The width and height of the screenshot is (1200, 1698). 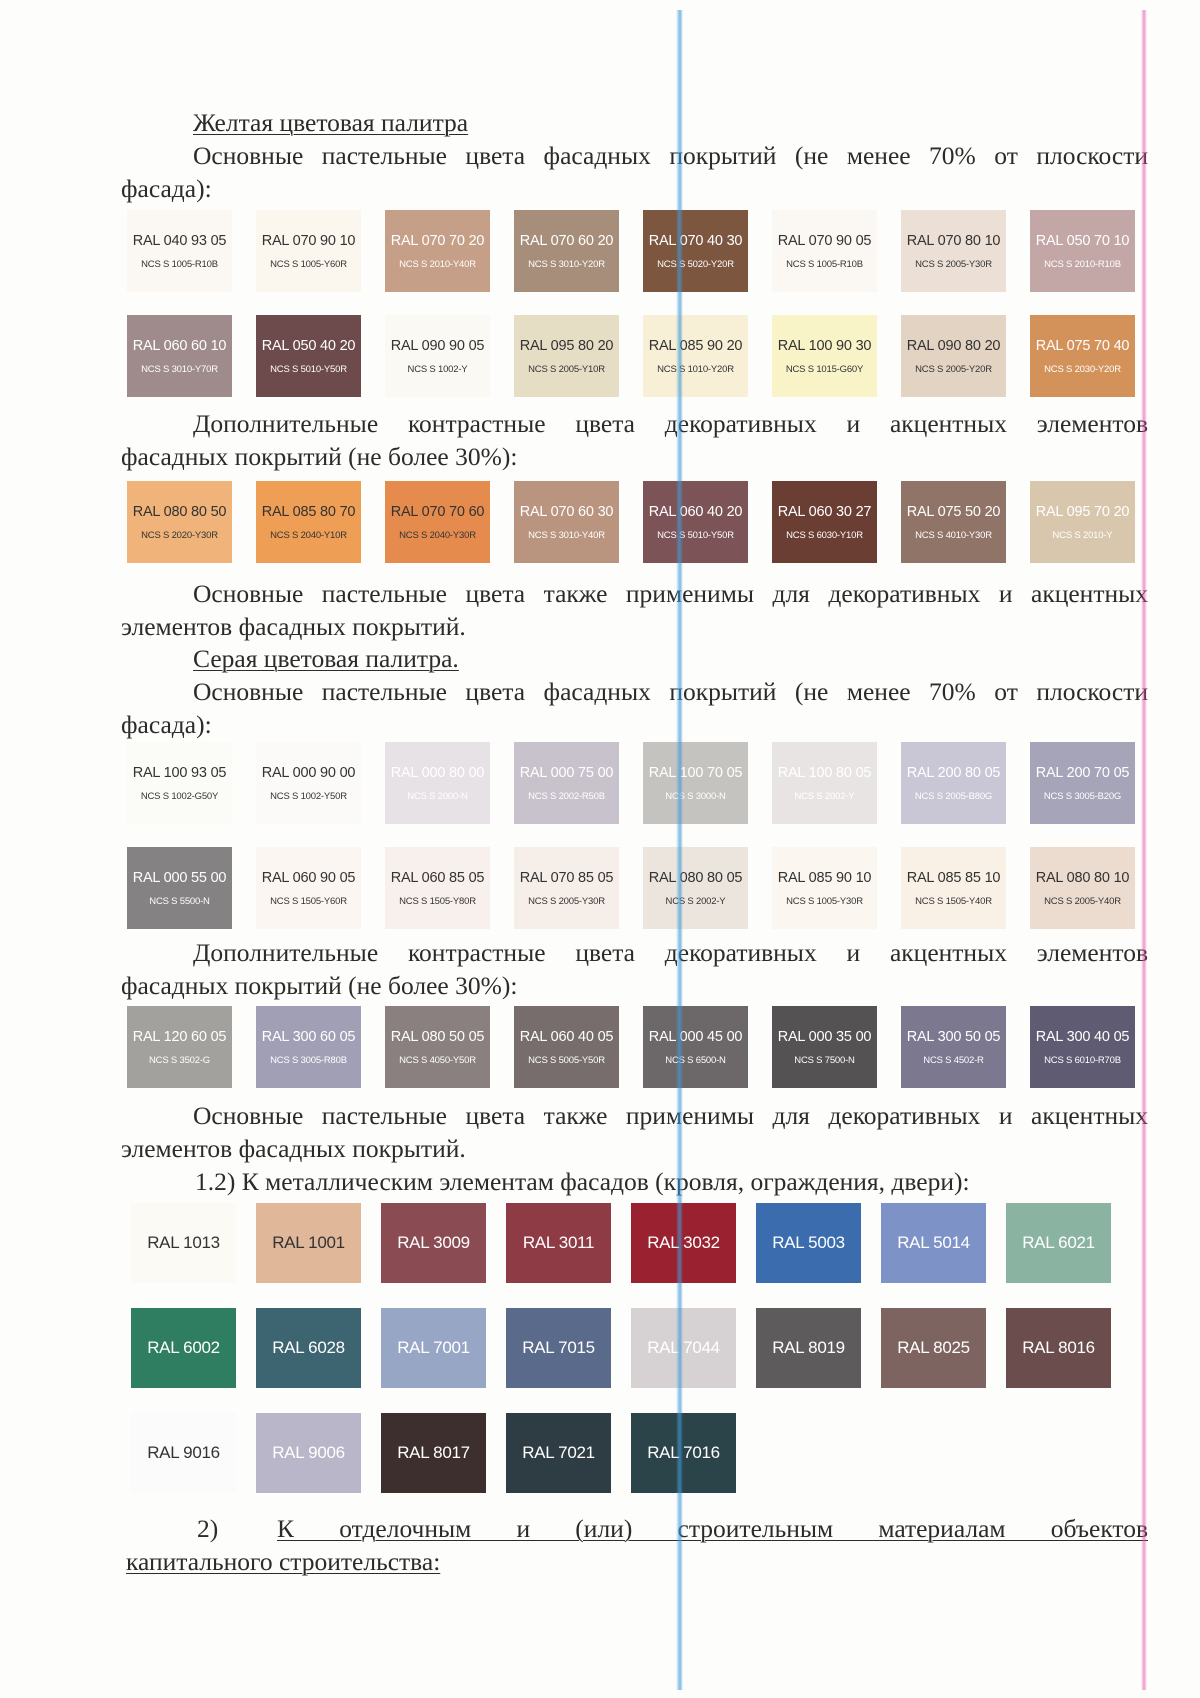 What do you see at coordinates (179, 877) in the screenshot?
I see `swatch-ral-code: RAL 000 55 00` at bounding box center [179, 877].